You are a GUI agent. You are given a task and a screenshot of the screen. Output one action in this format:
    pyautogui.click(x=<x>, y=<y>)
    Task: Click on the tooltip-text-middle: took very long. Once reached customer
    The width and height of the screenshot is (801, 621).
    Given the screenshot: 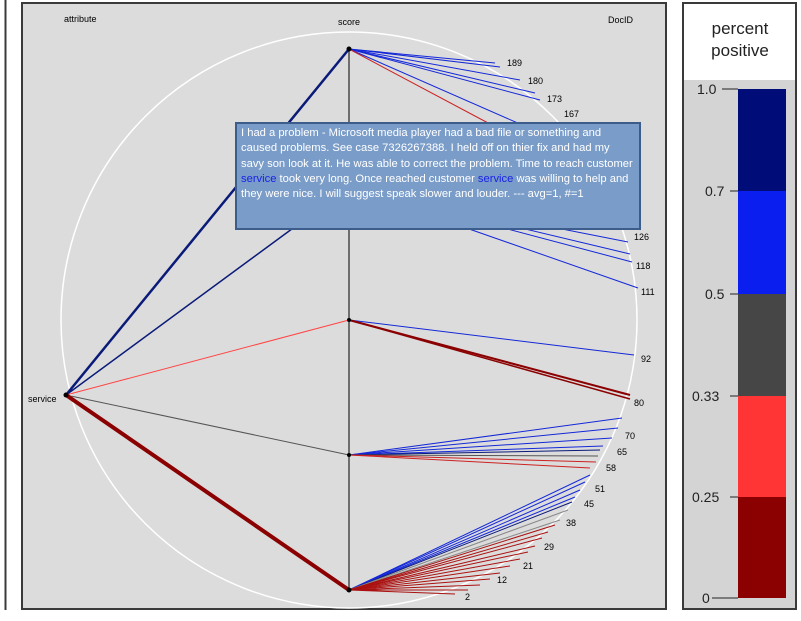 What is the action you would take?
    pyautogui.click(x=377, y=178)
    